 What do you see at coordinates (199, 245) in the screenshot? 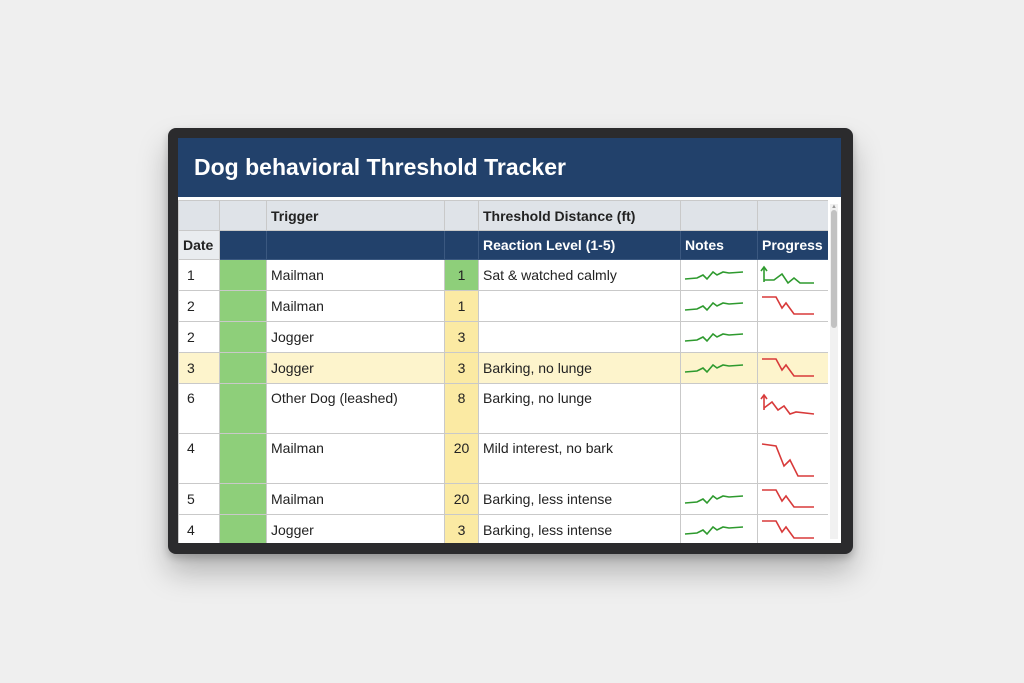
I see `header-date: Date` at bounding box center [199, 245].